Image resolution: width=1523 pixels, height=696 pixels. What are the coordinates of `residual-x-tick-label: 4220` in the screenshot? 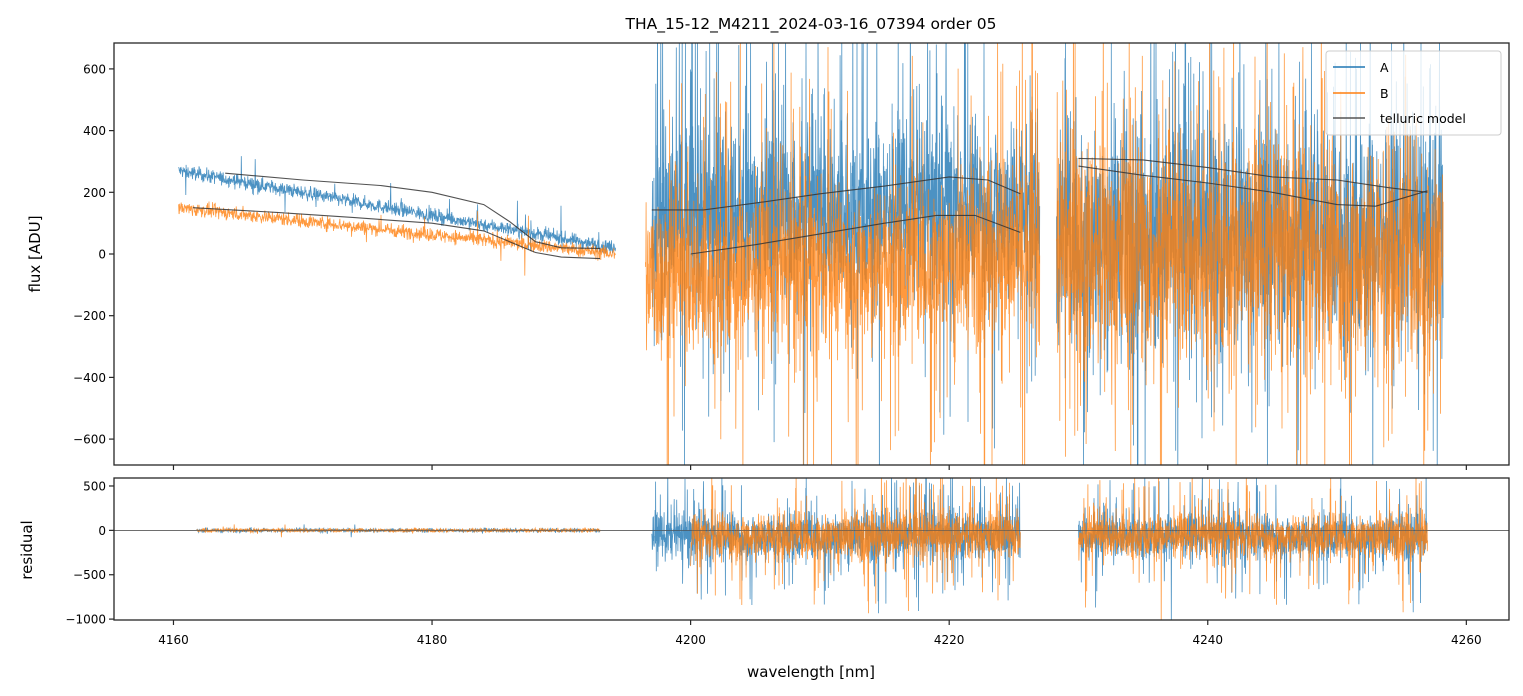 It's located at (949, 640).